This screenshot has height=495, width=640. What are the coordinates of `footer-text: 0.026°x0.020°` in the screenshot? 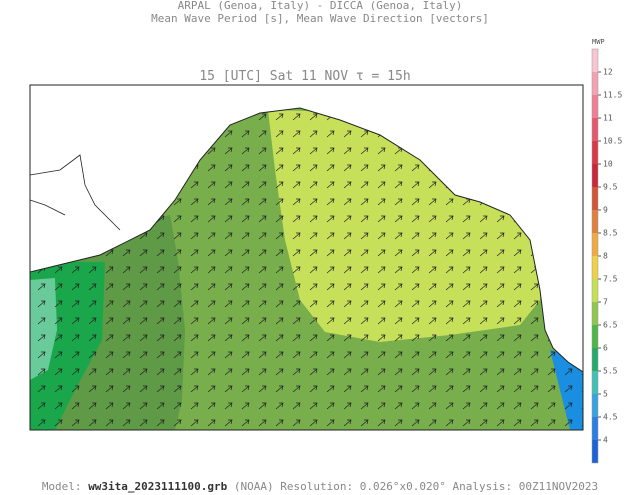 It's located at (403, 486).